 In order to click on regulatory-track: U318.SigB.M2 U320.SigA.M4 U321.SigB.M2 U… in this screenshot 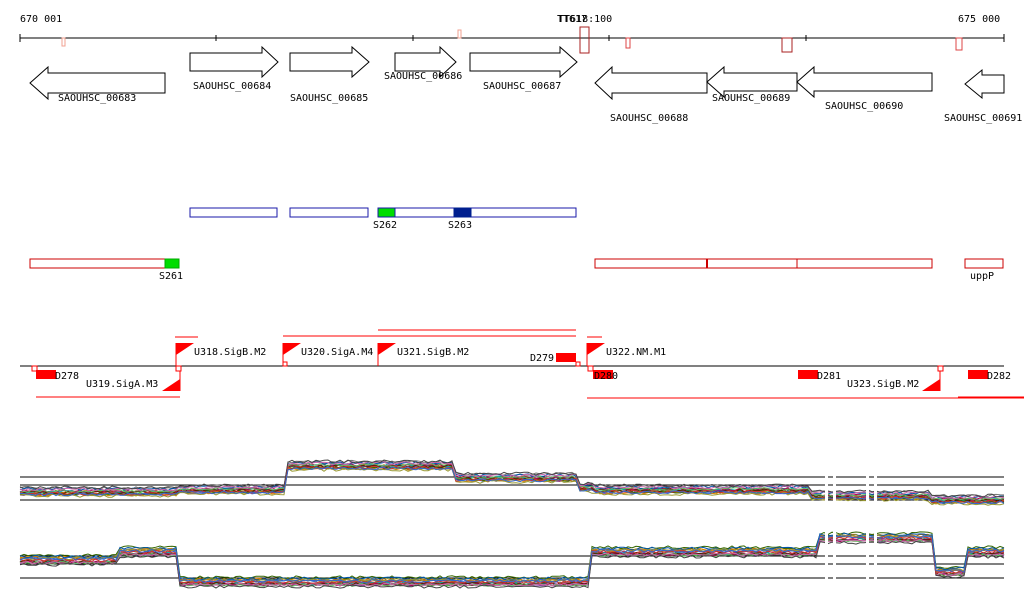, I will do `click(522, 364)`.